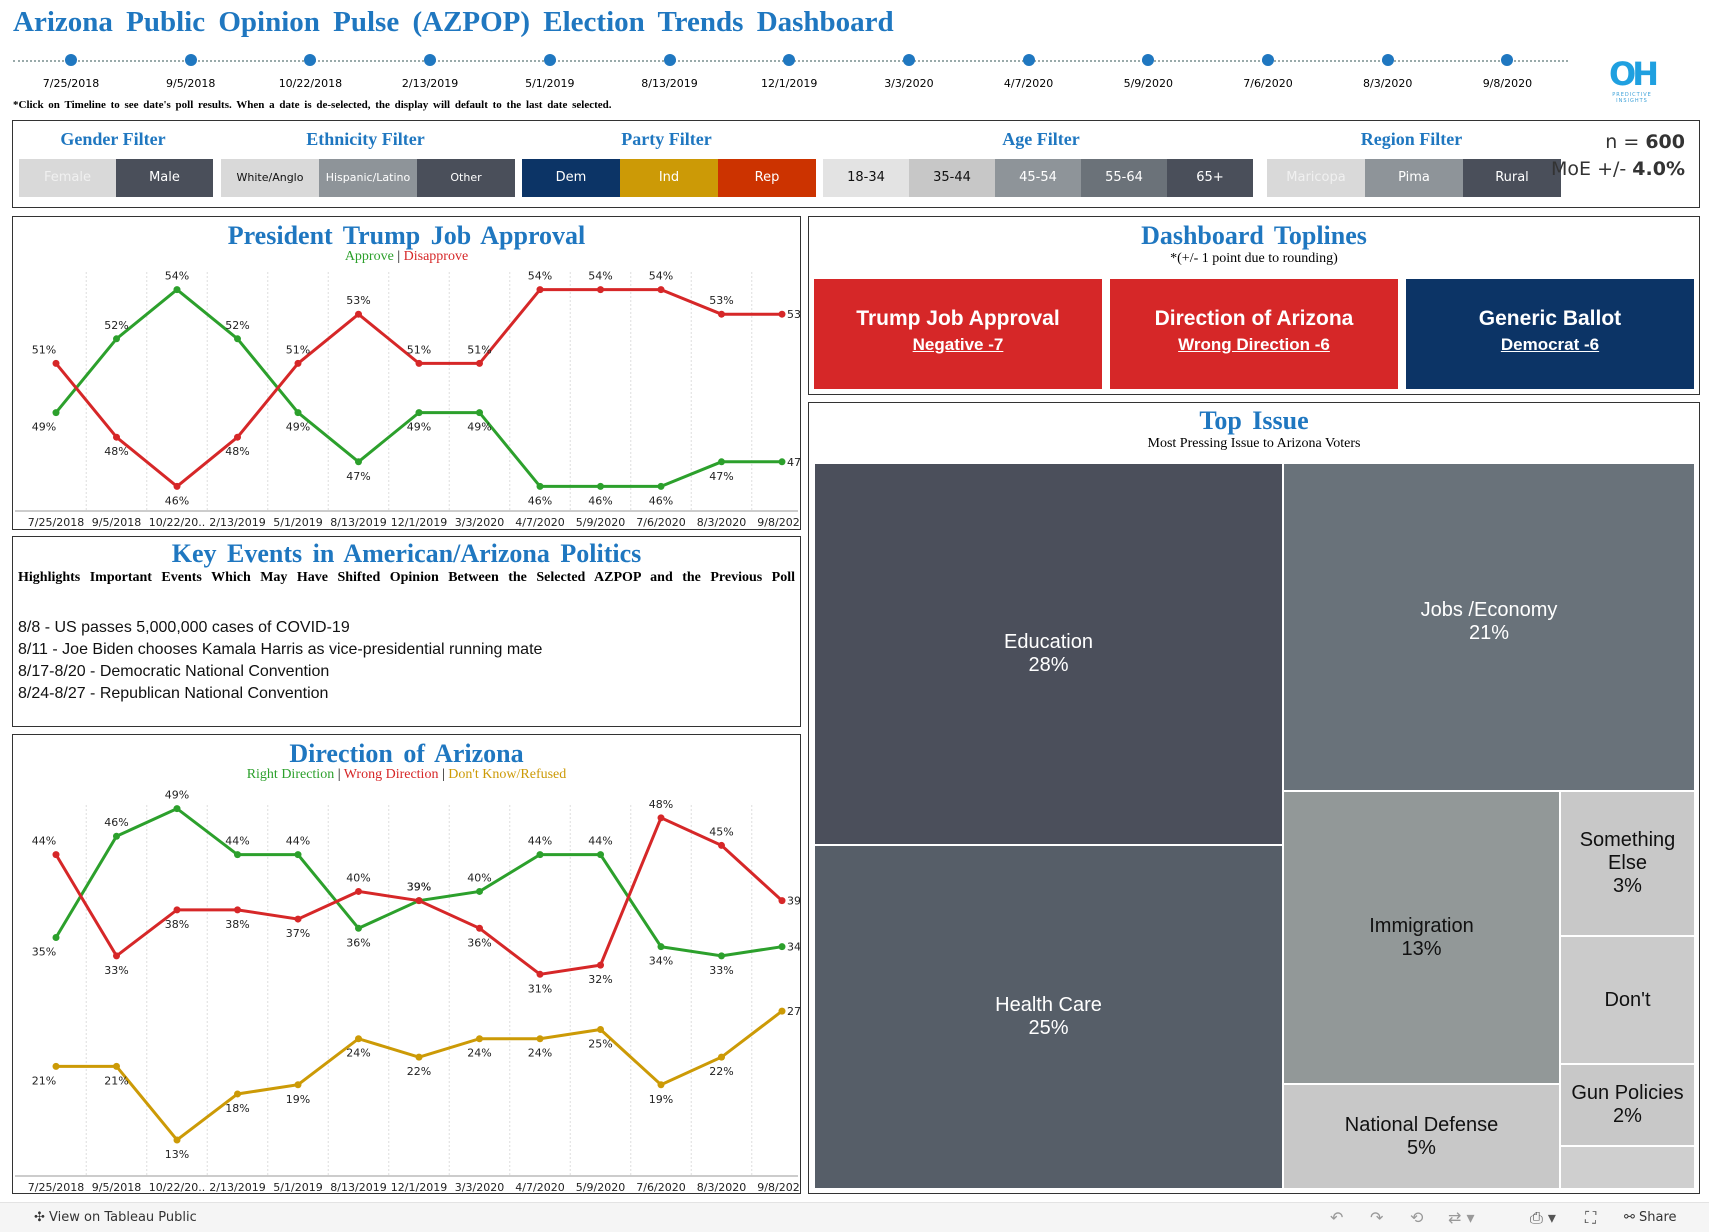 The image size is (1709, 1232). Describe the element at coordinates (191, 67) in the screenshot. I see `timeline-date: 9/5/2018` at that location.